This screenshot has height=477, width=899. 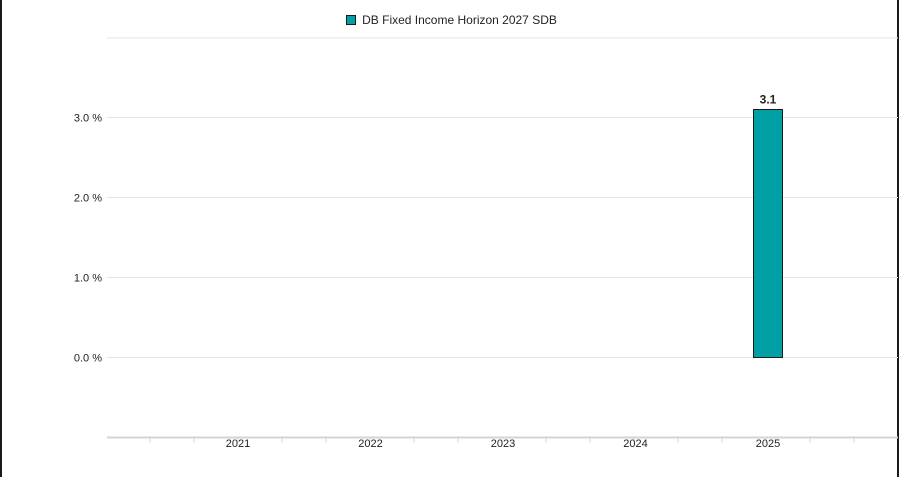 I want to click on y-axis-ticks: 0.0 % 1.0 % 2.0 % 3.0 %, so click(x=88, y=239).